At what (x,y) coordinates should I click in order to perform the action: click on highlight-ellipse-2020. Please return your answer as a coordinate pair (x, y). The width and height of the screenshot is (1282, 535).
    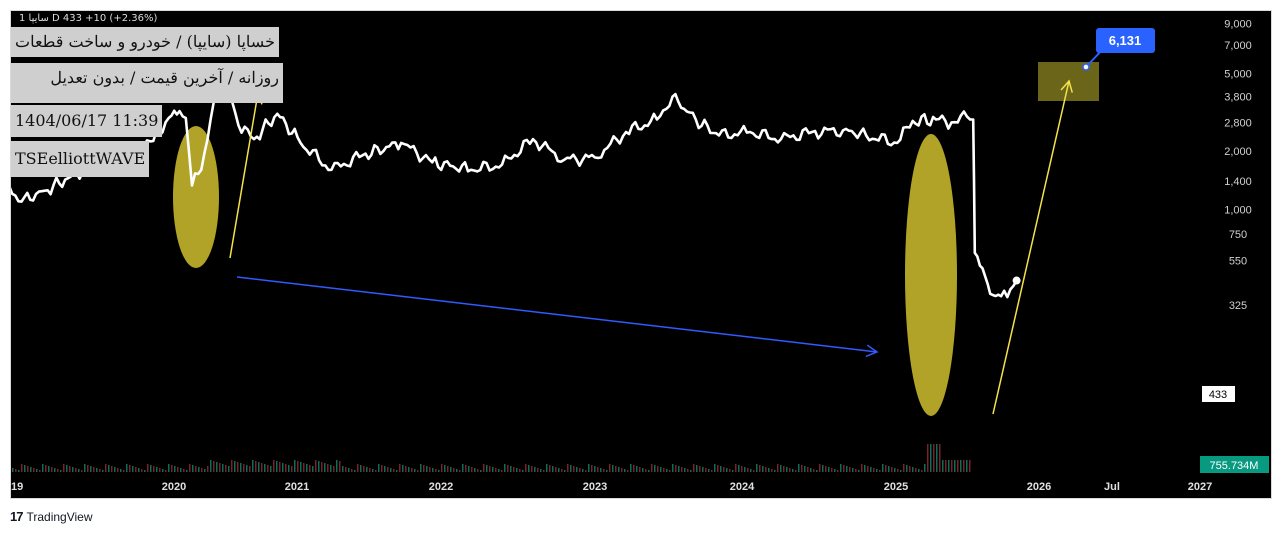
    Looking at the image, I should click on (196, 197).